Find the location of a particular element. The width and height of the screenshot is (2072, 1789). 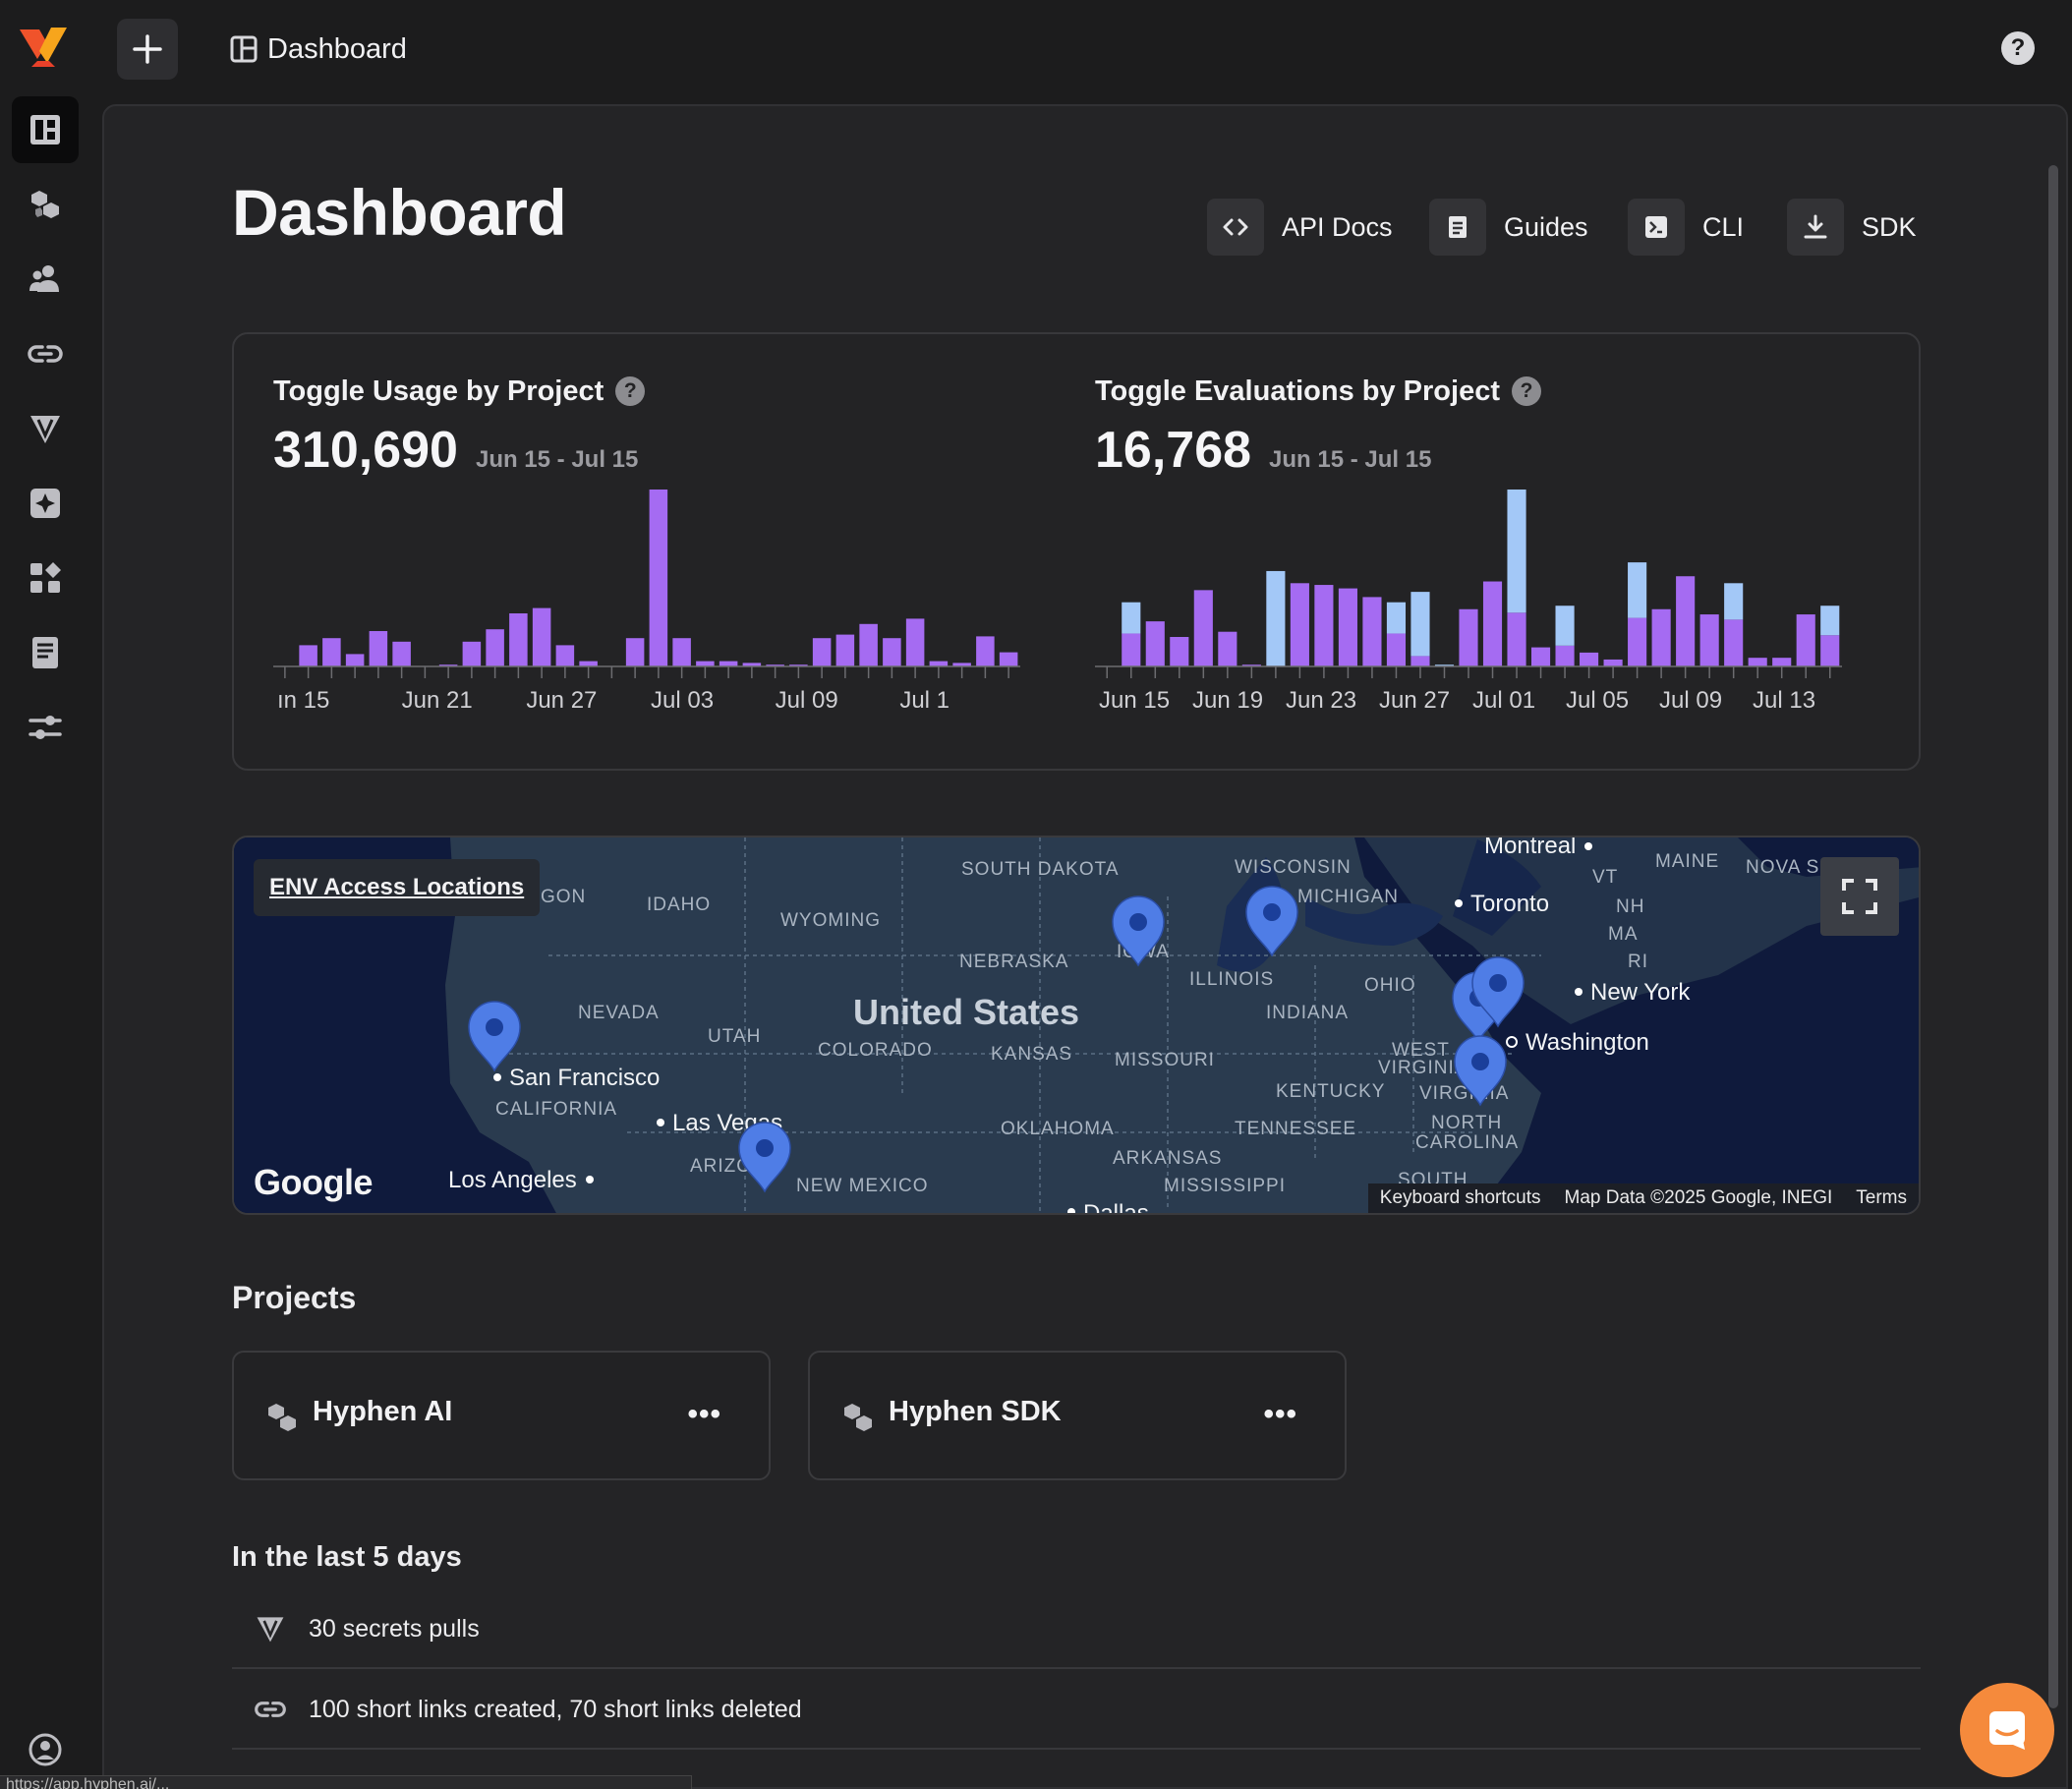

fullscreen-button is located at coordinates (1859, 896).